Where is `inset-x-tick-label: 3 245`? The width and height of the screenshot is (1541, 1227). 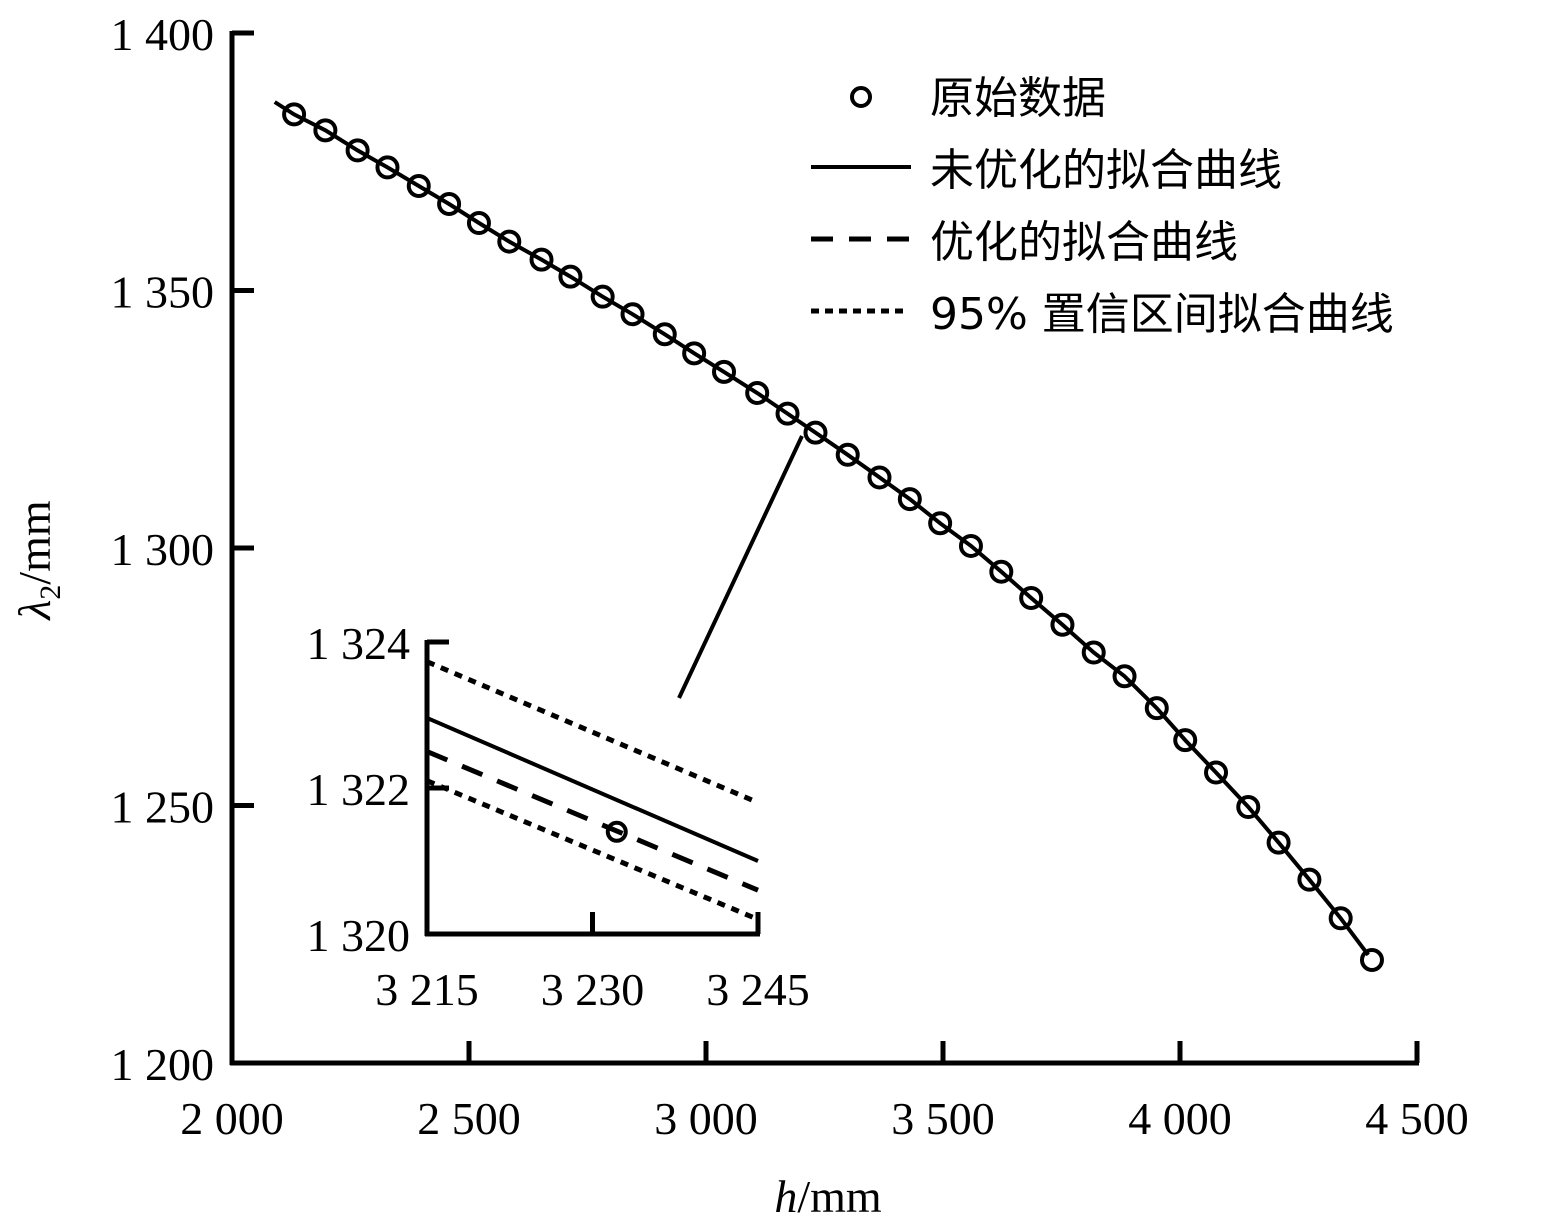
inset-x-tick-label: 3 245 is located at coordinates (758, 989).